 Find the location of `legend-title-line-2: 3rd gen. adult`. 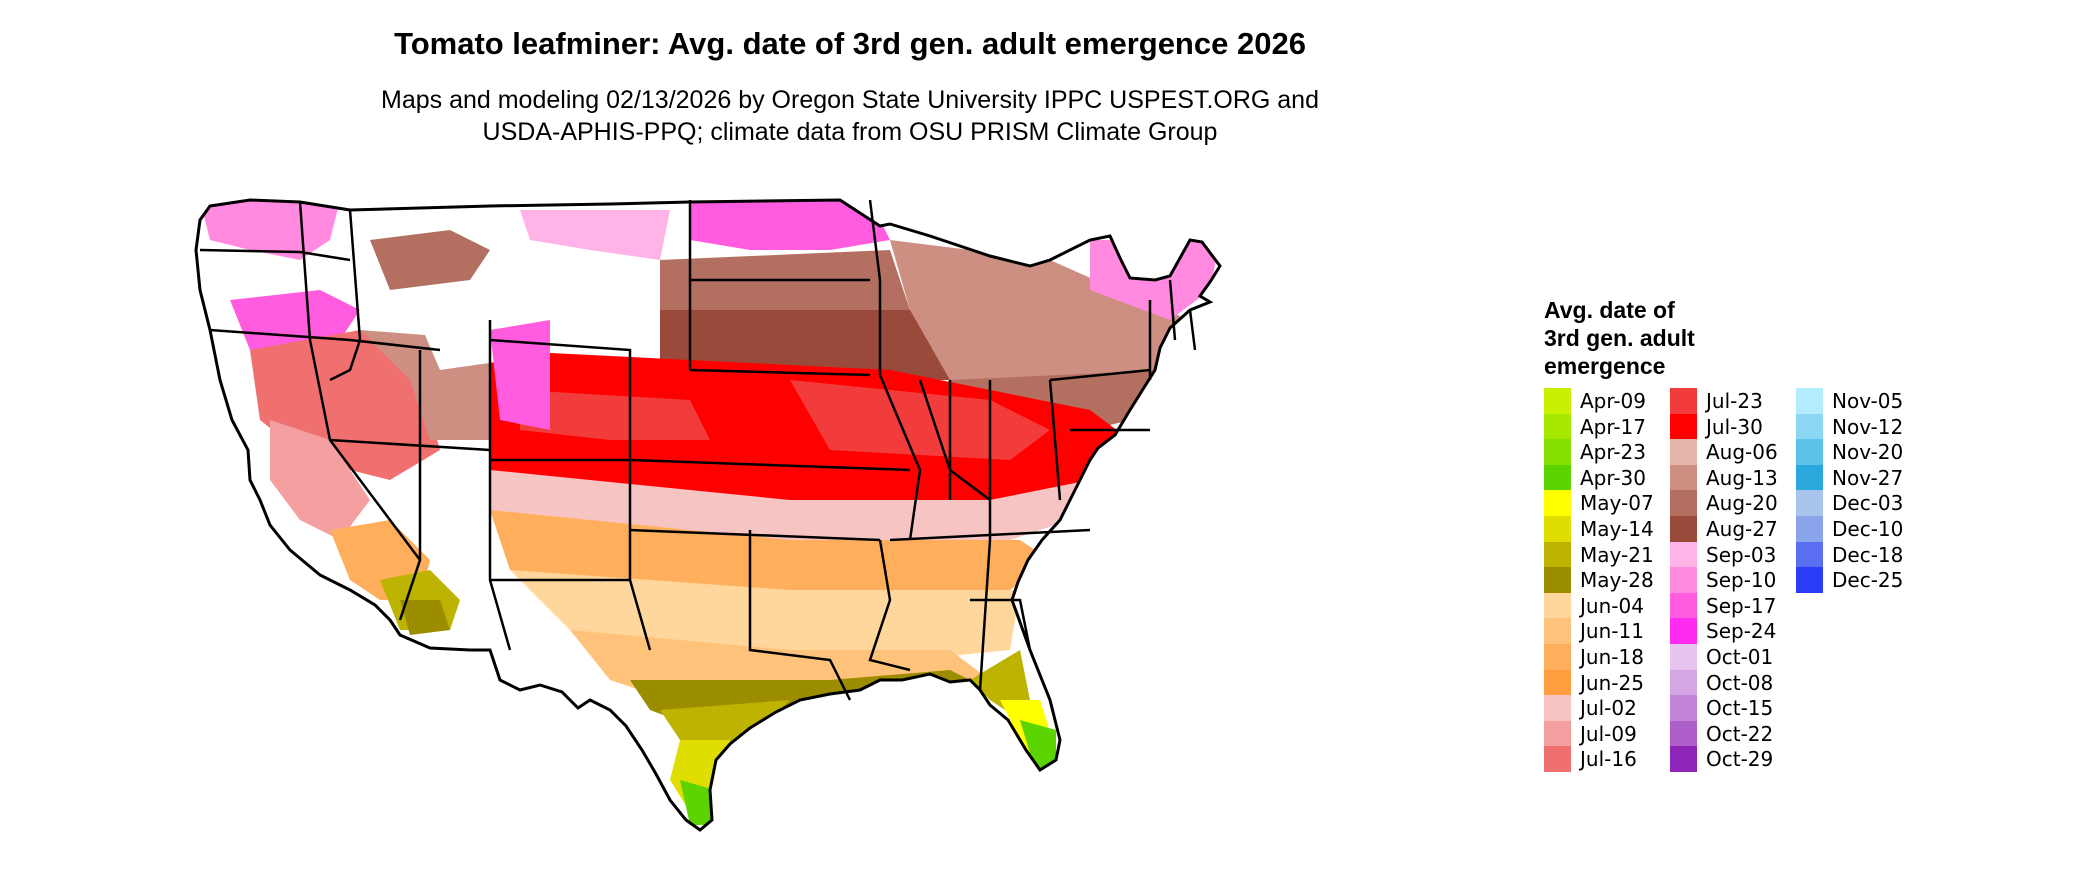

legend-title-line-2: 3rd gen. adult is located at coordinates (1619, 338).